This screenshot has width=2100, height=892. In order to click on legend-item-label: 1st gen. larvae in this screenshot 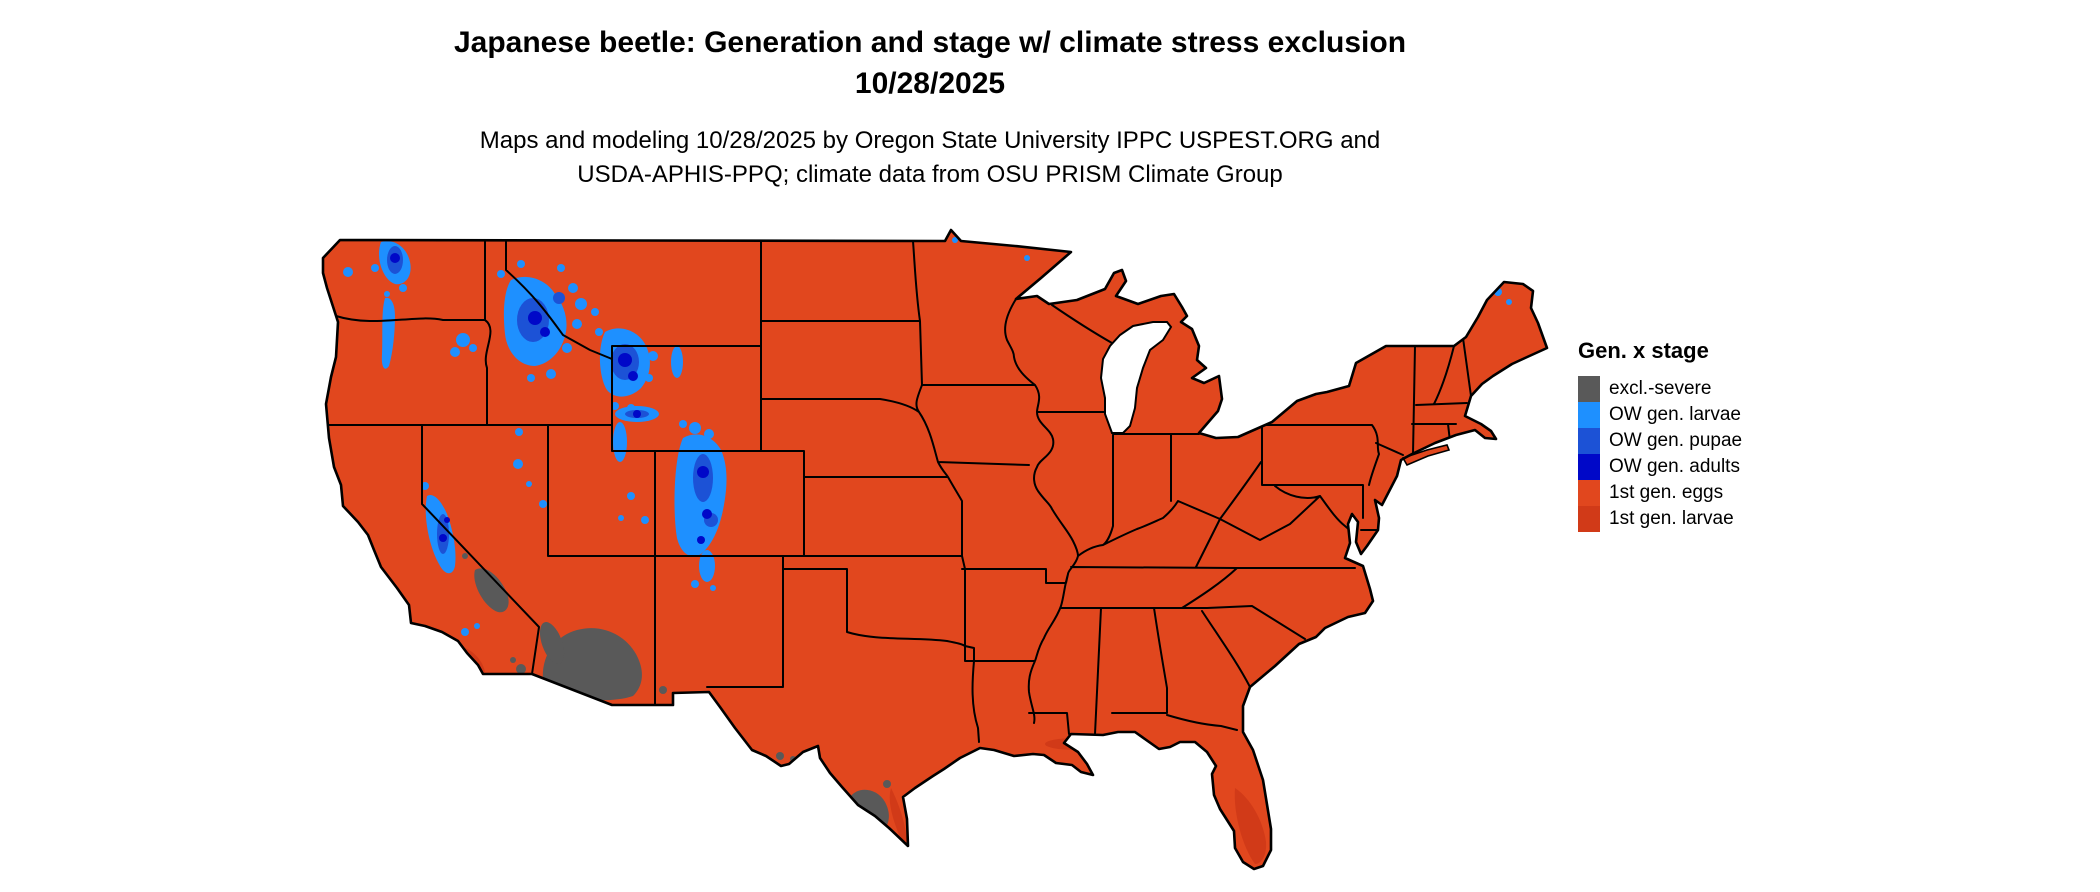, I will do `click(1671, 518)`.